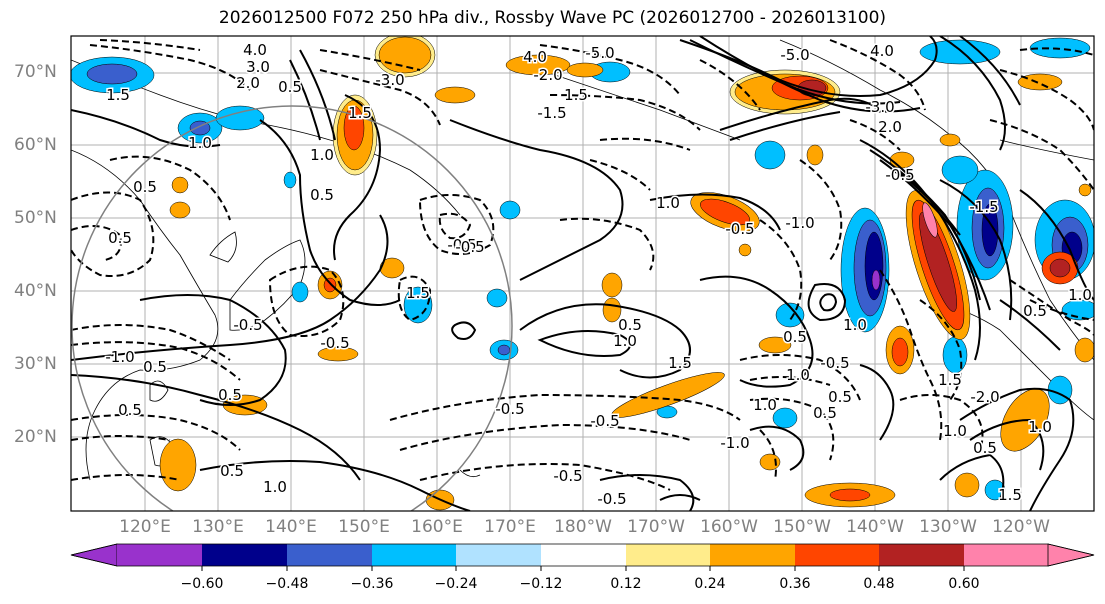  What do you see at coordinates (35, 72) in the screenshot?
I see `lat-label-70n: 70°N` at bounding box center [35, 72].